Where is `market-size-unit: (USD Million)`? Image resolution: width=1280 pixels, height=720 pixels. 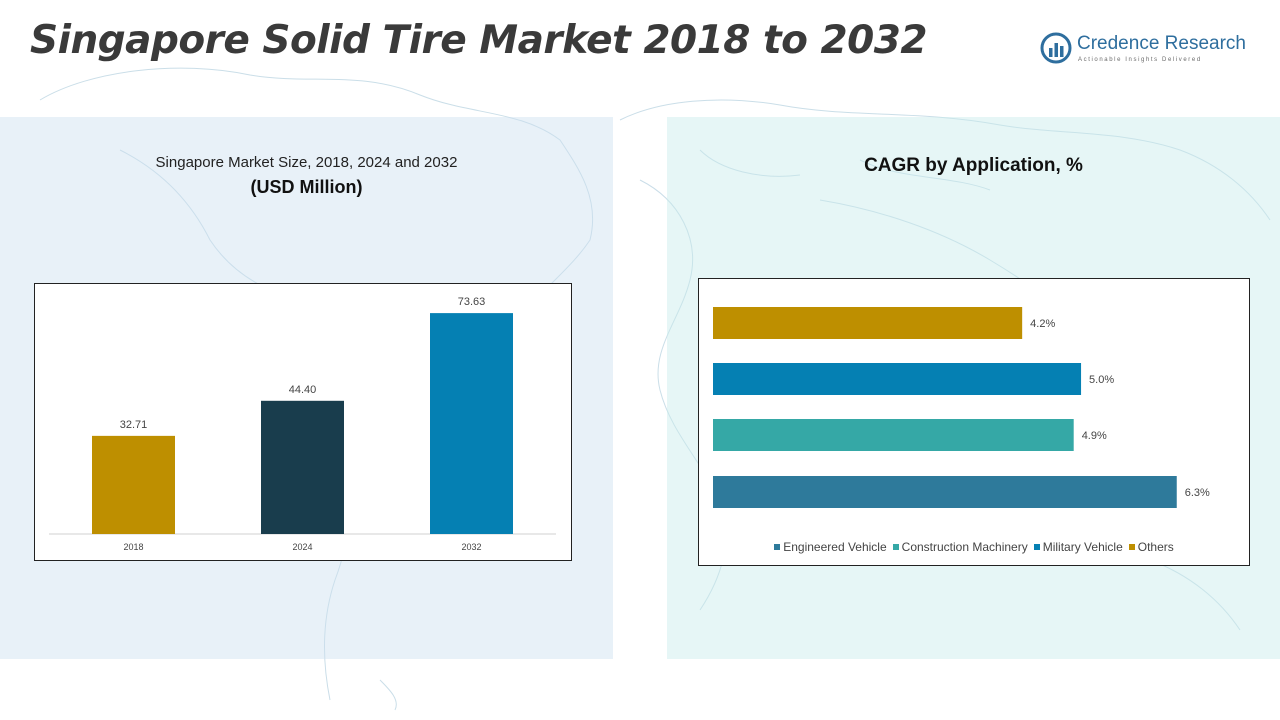
market-size-unit: (USD Million) is located at coordinates (306, 187).